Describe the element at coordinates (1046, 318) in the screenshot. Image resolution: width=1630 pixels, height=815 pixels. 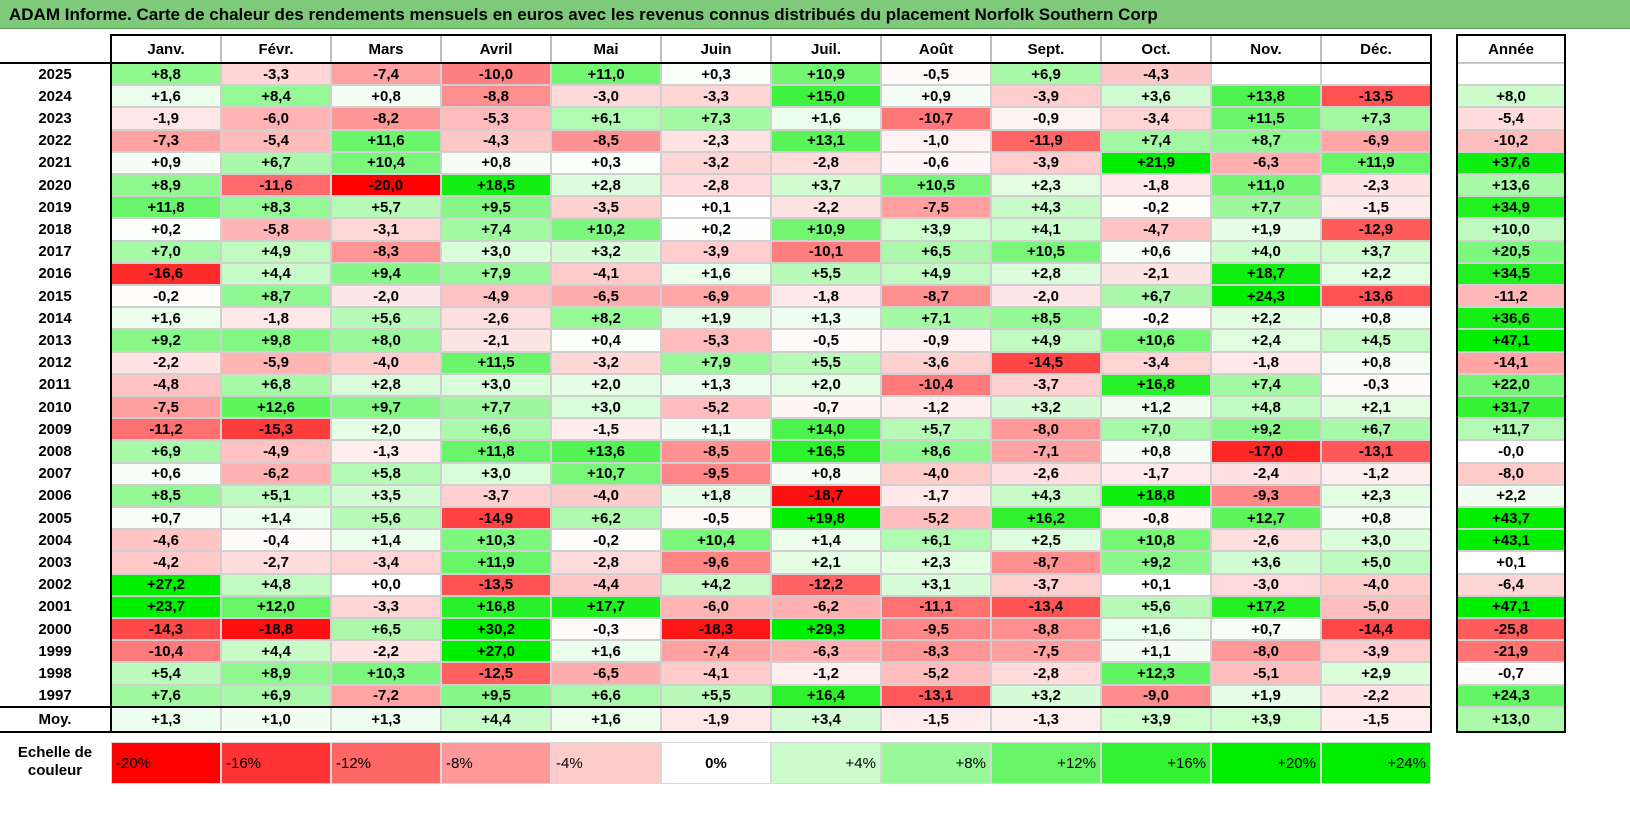
I see `heatmap-cell: +8,5` at that location.